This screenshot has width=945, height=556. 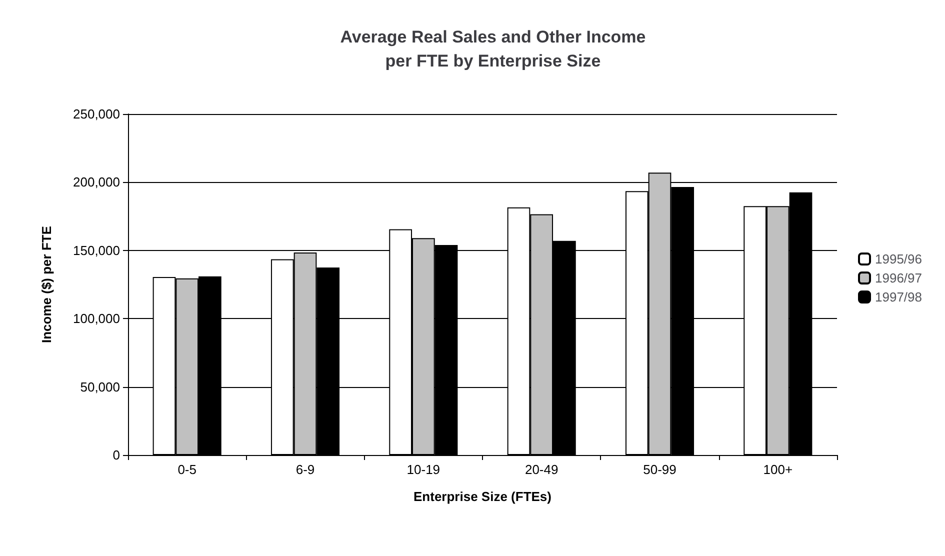 I want to click on y-tick-label: 250,000, so click(x=96, y=114).